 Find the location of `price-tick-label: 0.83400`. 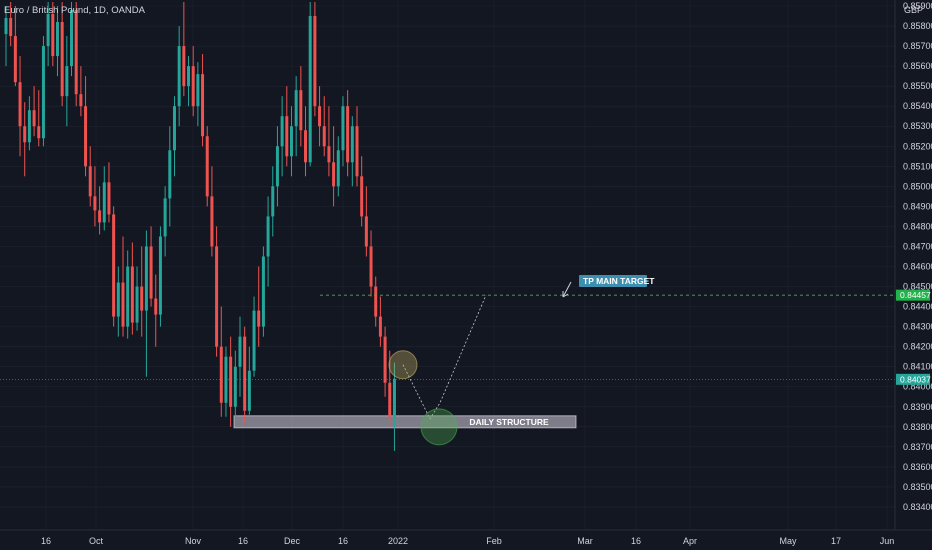

price-tick-label: 0.83400 is located at coordinates (917, 507).